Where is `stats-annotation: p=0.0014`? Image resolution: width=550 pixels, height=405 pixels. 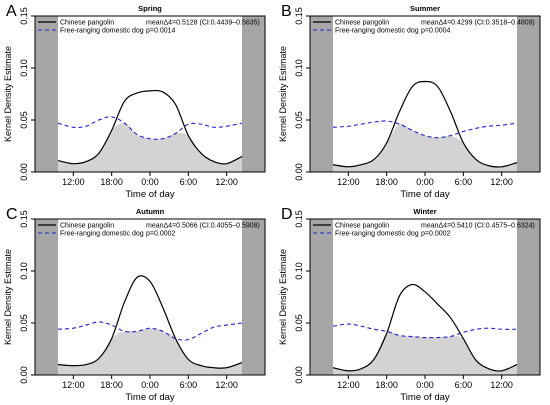 stats-annotation: p=0.0014 is located at coordinates (160, 31).